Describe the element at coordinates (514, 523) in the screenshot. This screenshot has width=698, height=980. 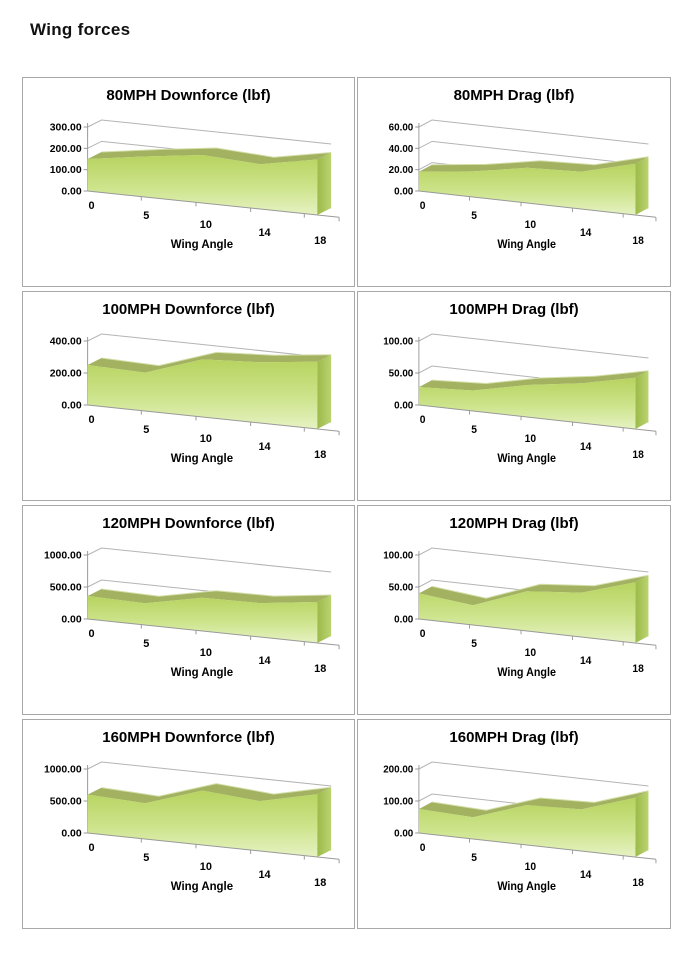
I see `chart-title: 120MPH Drag (lbf)` at that location.